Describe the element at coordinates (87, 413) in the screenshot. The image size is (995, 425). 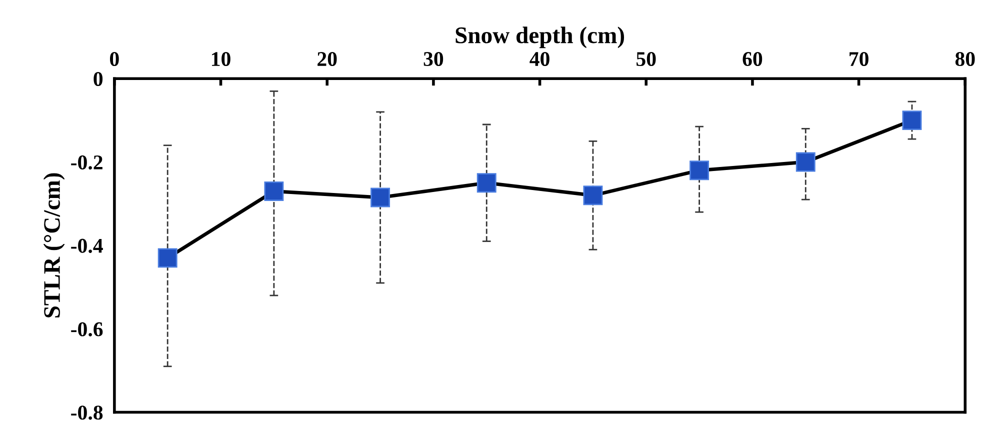
I see `y-tick-label: -0.8` at that location.